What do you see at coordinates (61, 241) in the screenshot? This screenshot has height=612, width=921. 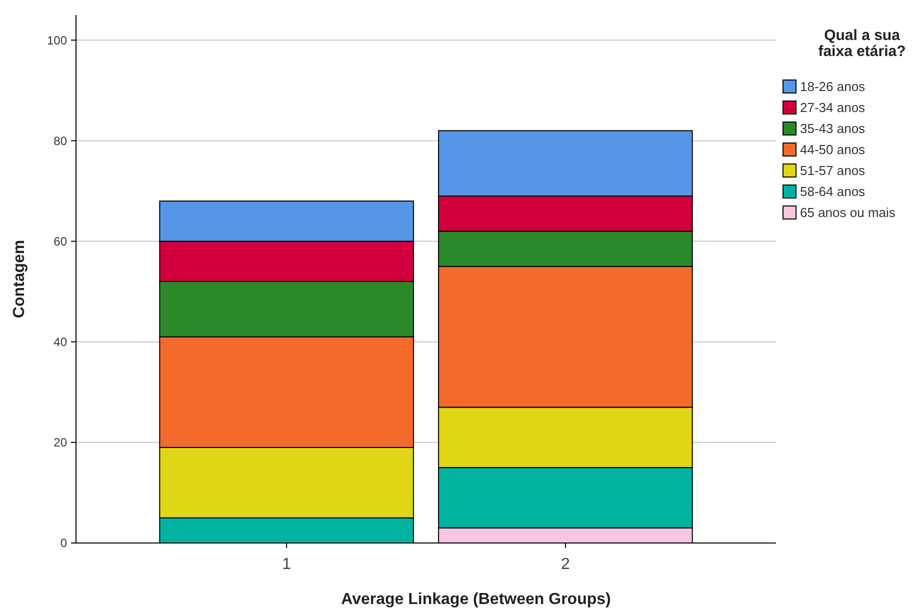 I see `y-tick-label: 60` at bounding box center [61, 241].